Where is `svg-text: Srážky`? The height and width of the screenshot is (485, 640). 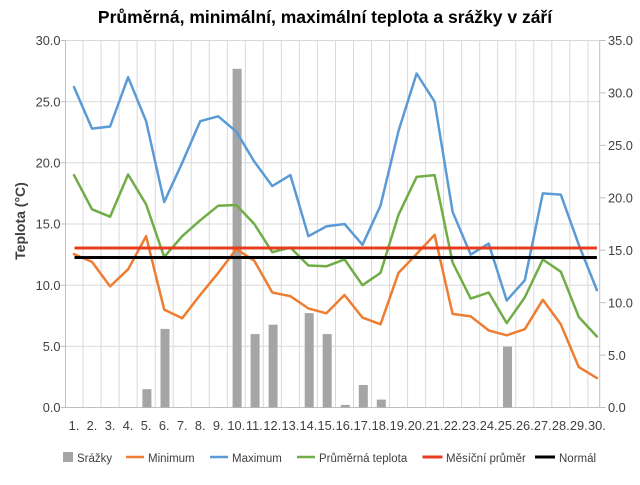
svg-text: Srážky is located at coordinates (94, 459).